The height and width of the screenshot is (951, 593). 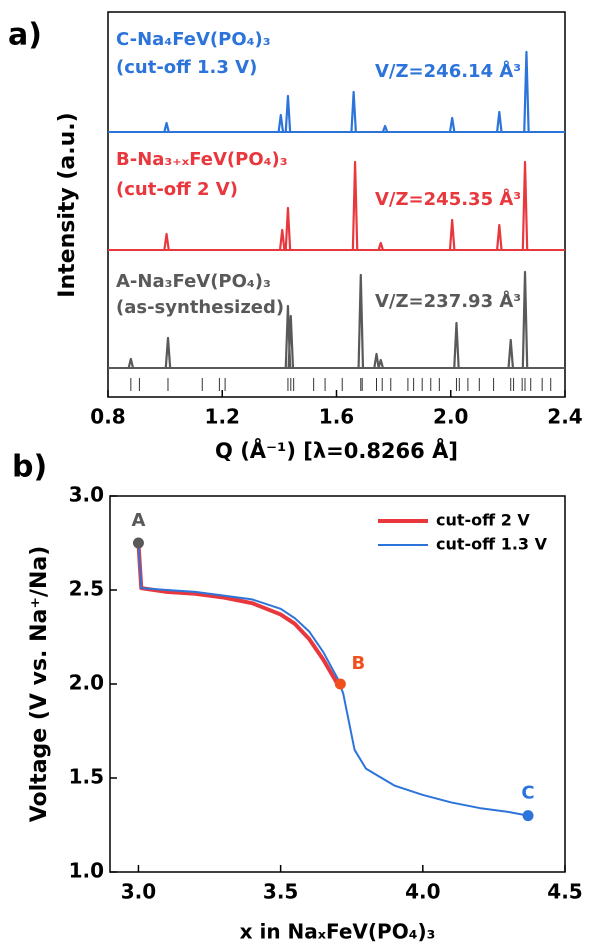 What do you see at coordinates (86, 495) in the screenshot?
I see `y-tick-label: 3.0` at bounding box center [86, 495].